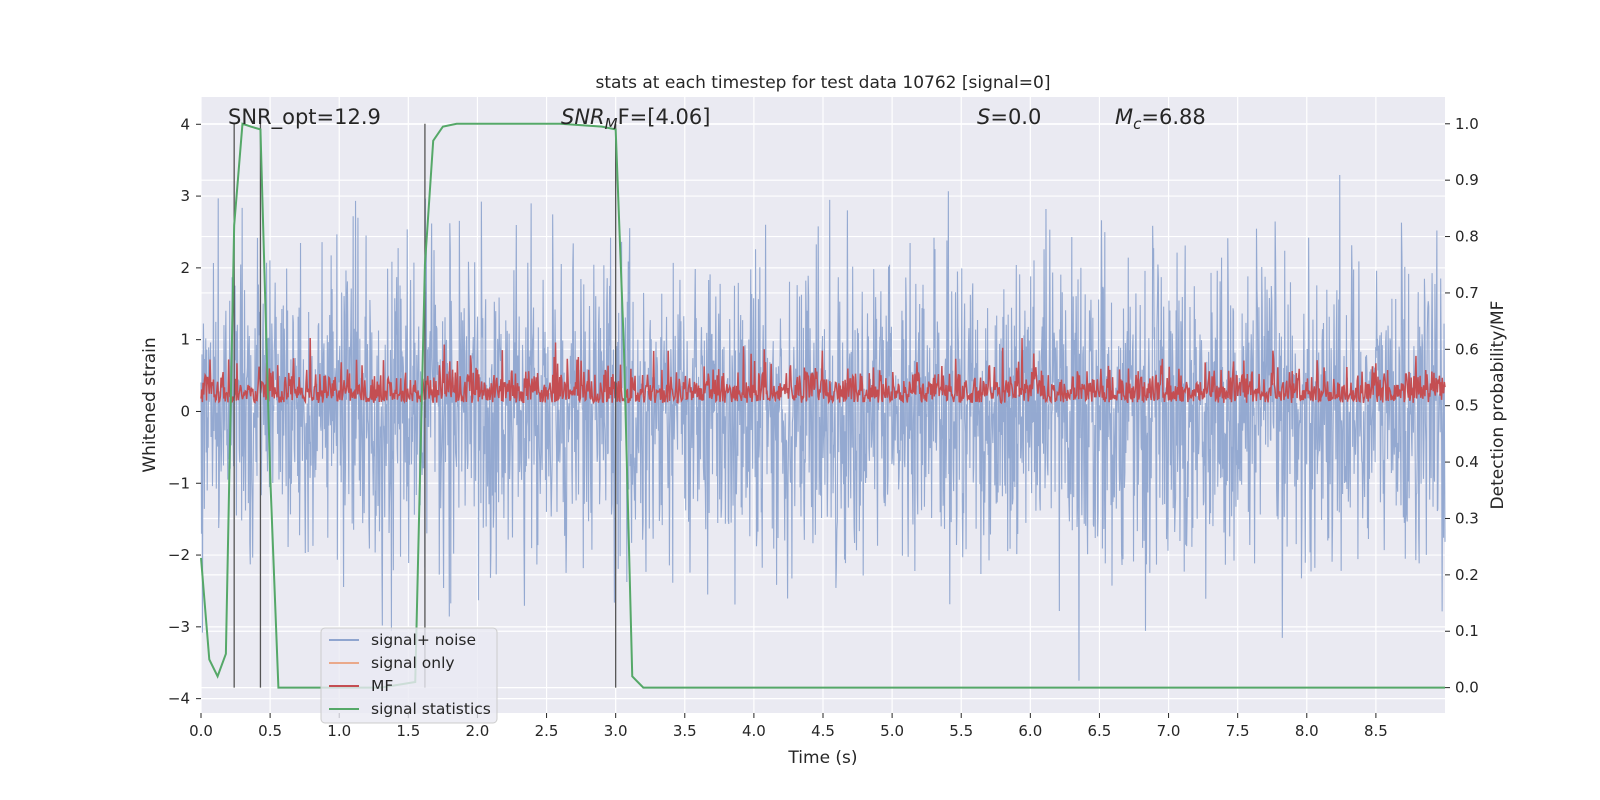 This screenshot has height=800, width=1600. I want to click on annotation-snr-mf-subscript: M, so click(611, 124).